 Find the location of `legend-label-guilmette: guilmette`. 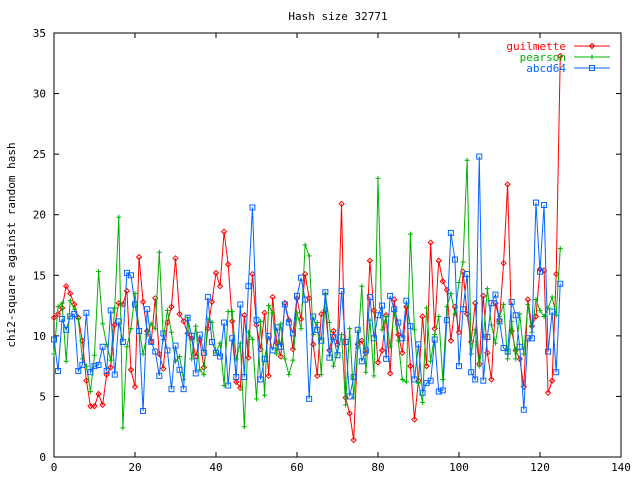

legend-label-guilmette: guilmette is located at coordinates (536, 46).